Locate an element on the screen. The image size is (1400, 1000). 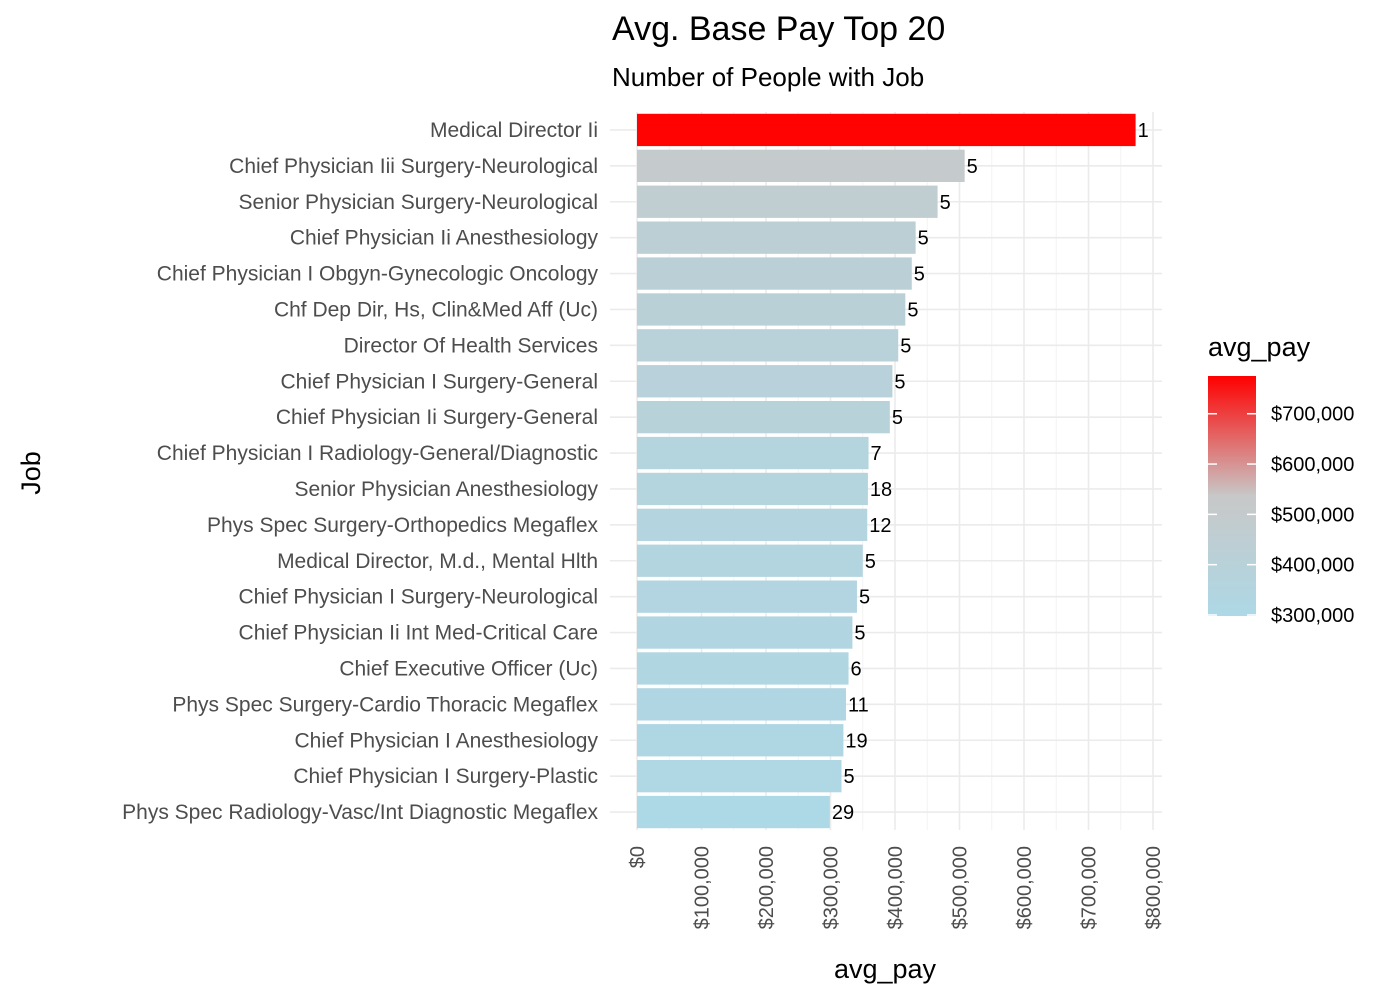
bar-data-label: 29 is located at coordinates (843, 813).